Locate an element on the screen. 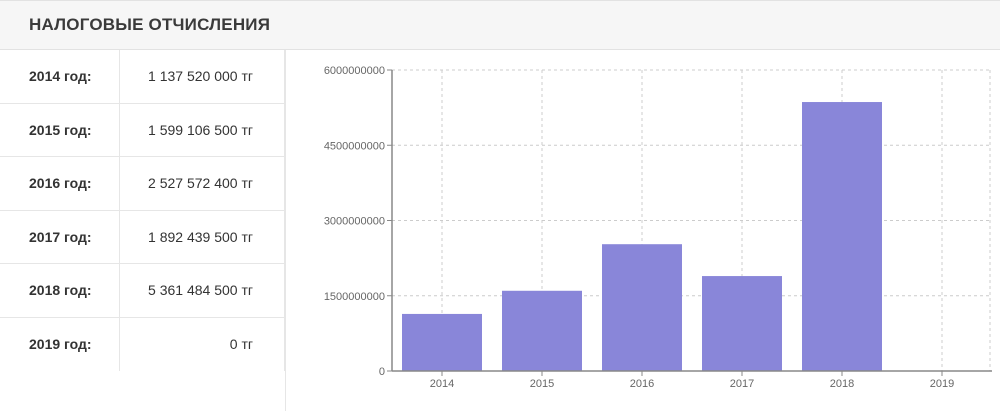  year-cell: 2016 год: is located at coordinates (60, 183).